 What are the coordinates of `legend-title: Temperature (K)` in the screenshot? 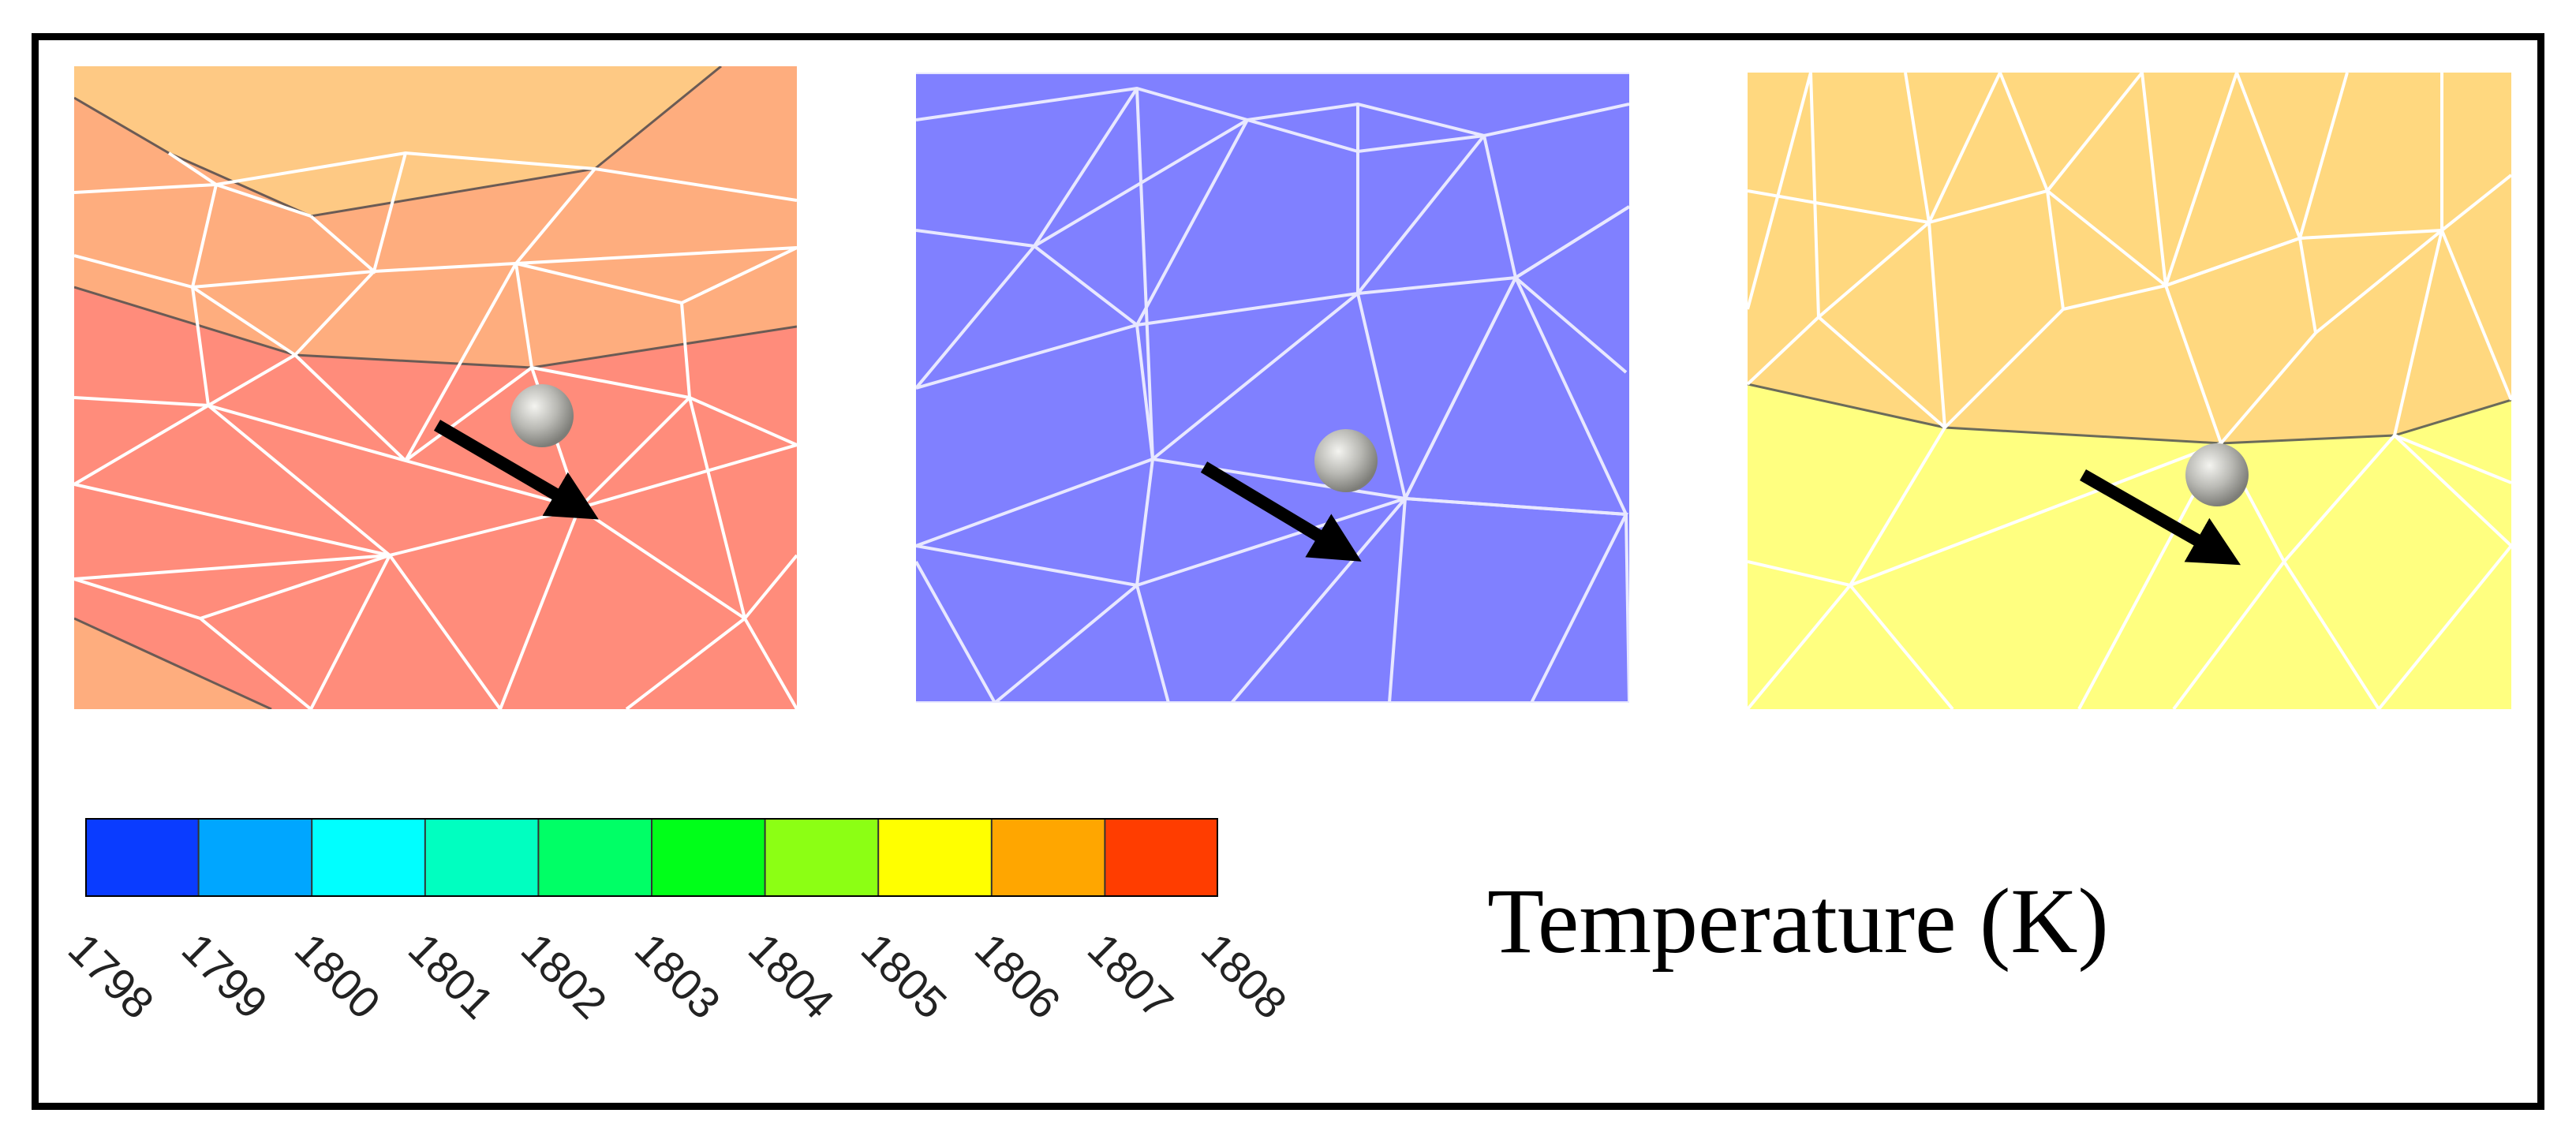 It's located at (1798, 921).